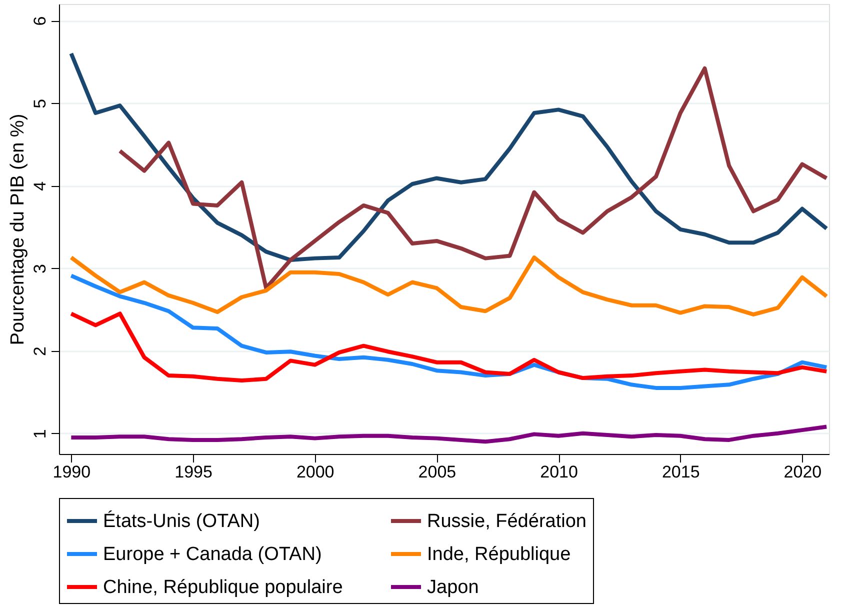  What do you see at coordinates (40, 103) in the screenshot?
I see `y-tick-label: 5` at bounding box center [40, 103].